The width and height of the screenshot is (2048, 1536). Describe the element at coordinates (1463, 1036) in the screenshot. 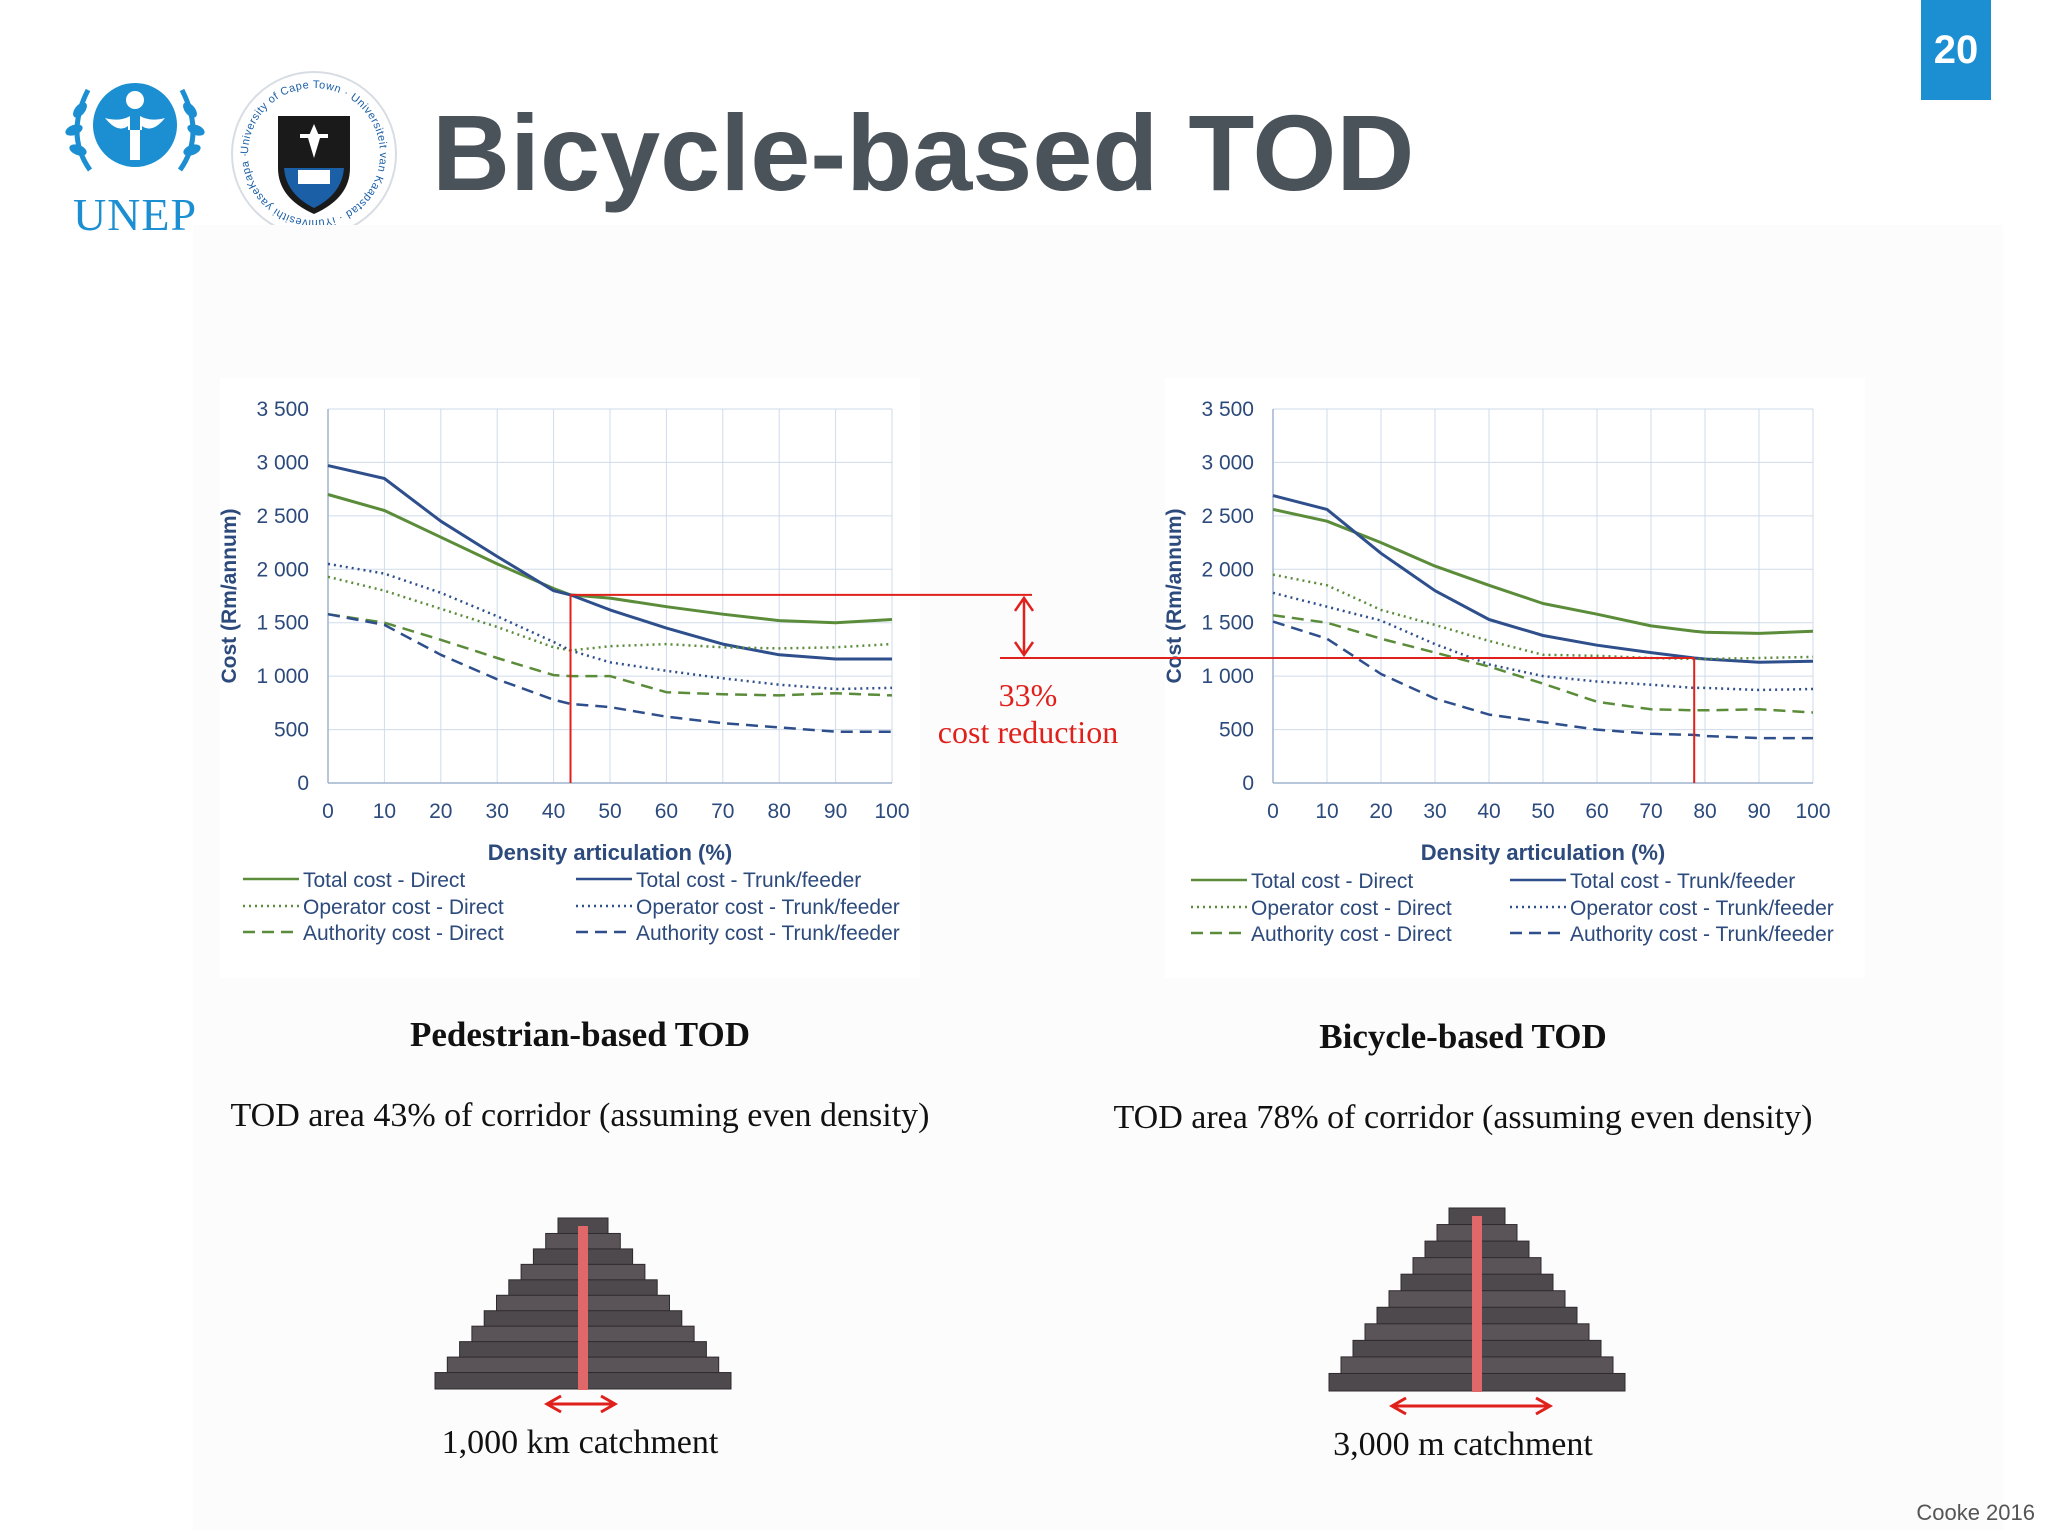

I see `right-chart-caption: Bicycle-based TOD` at that location.